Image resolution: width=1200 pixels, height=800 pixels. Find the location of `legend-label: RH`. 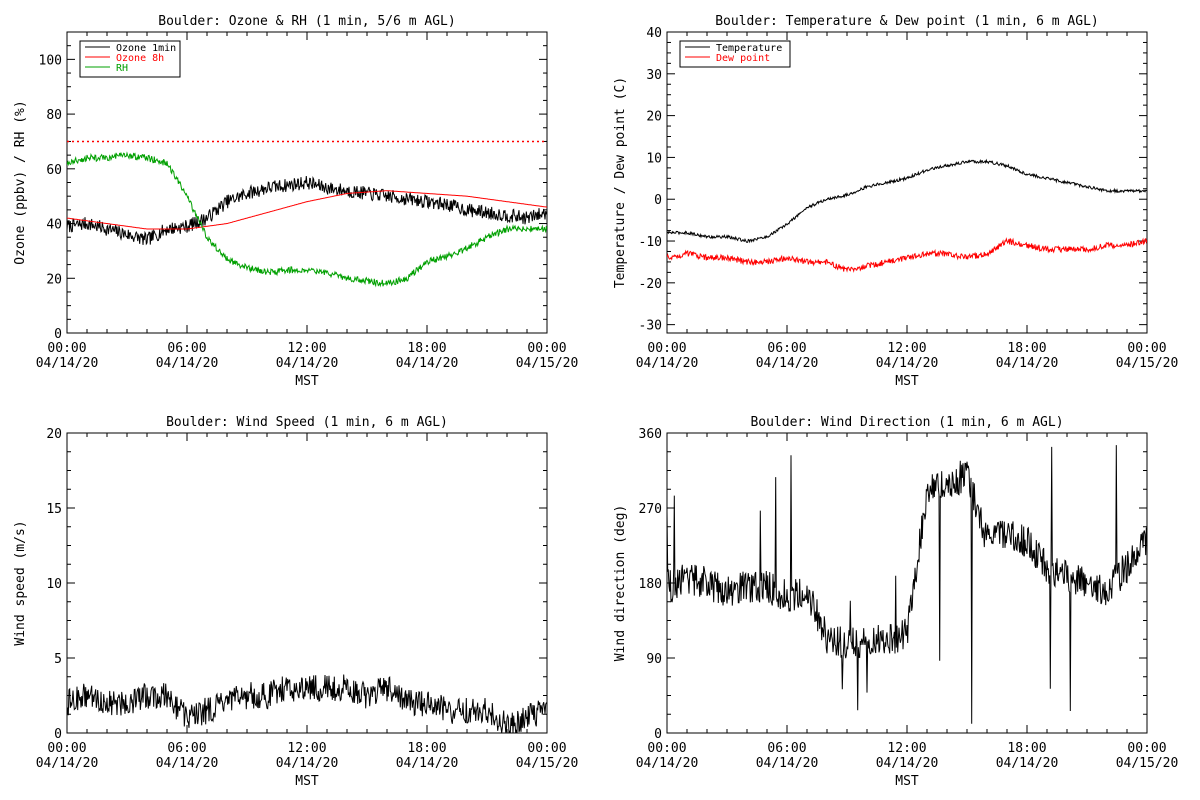

legend-label: RH is located at coordinates (122, 68).